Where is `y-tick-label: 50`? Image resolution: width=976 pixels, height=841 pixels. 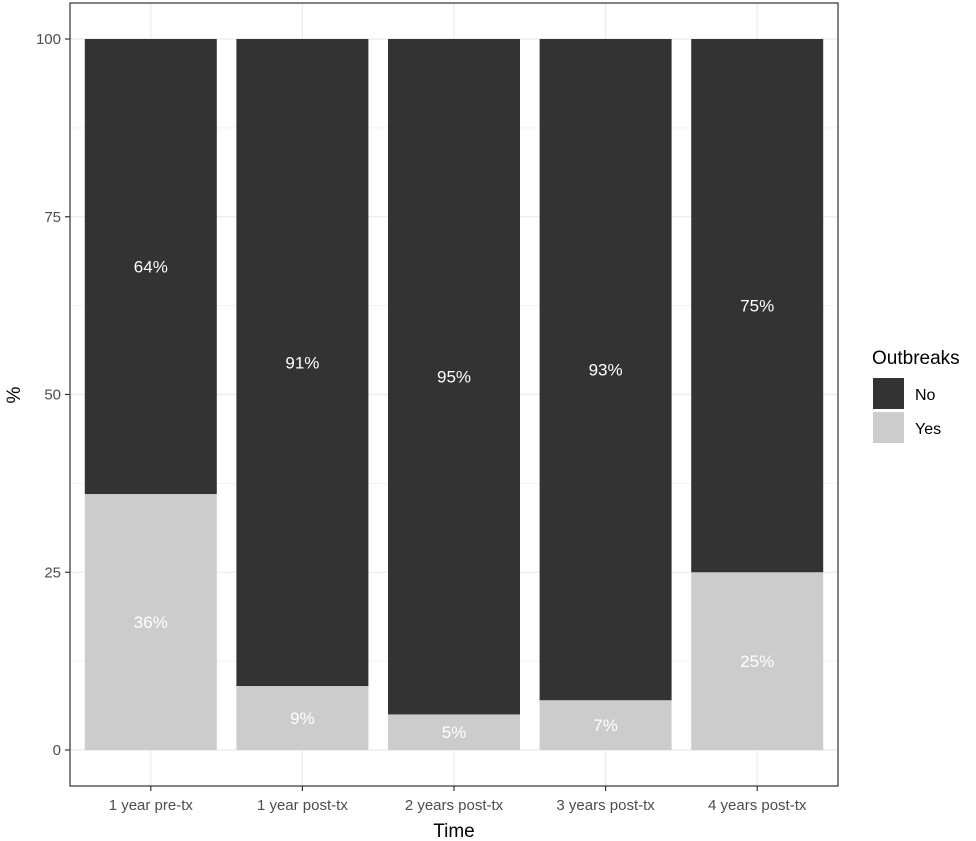
y-tick-label: 50 is located at coordinates (52, 395).